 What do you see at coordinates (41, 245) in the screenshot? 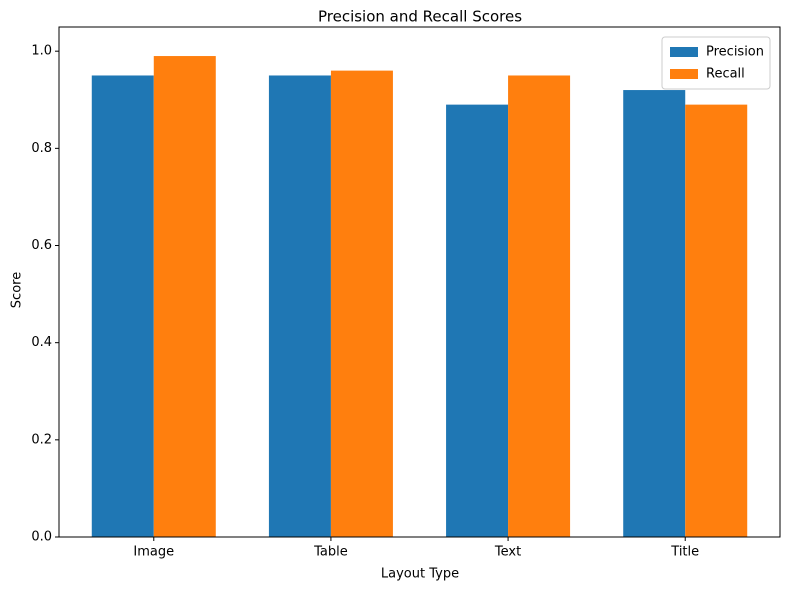
I see `y-tick-label: 0.6` at bounding box center [41, 245].